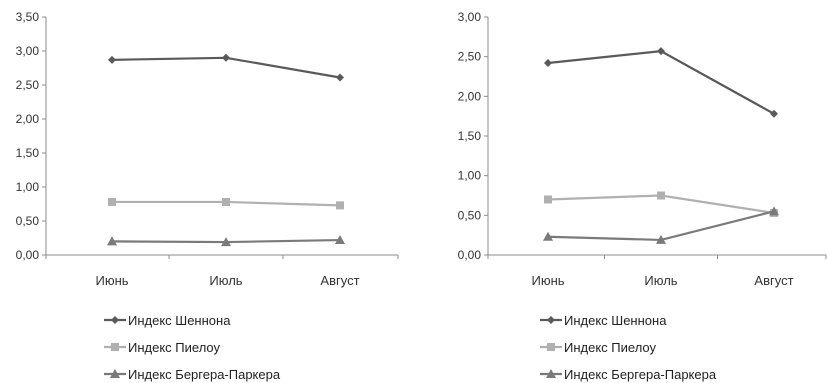 The width and height of the screenshot is (827, 383). I want to click on series-line, so click(661, 82).